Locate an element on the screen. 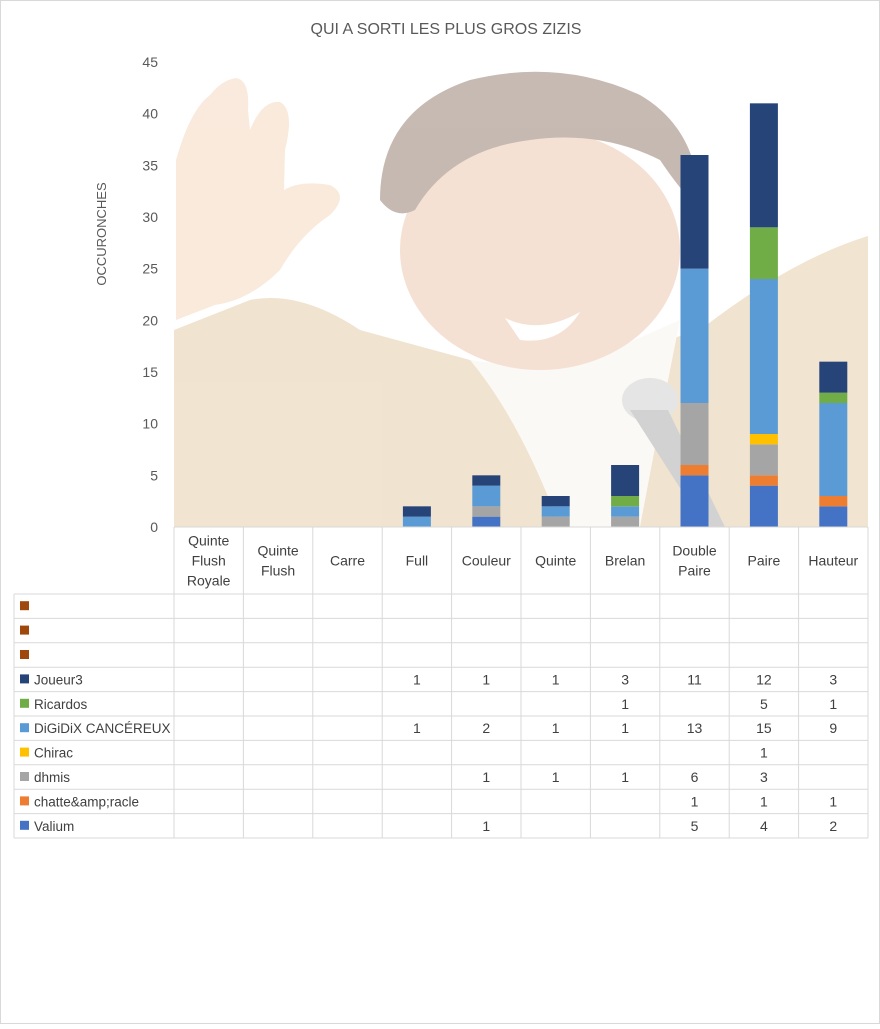  series-label: DiGiDiX CANCÉREUX is located at coordinates (102, 728).